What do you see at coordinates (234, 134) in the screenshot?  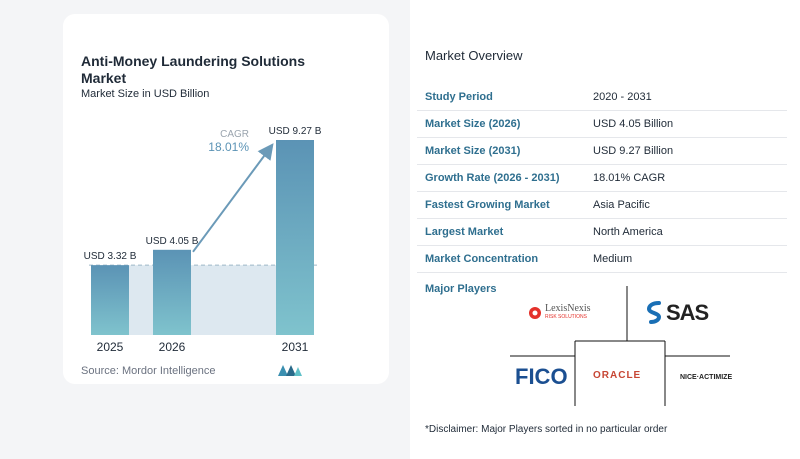 I see `cagr-label: CAGR` at bounding box center [234, 134].